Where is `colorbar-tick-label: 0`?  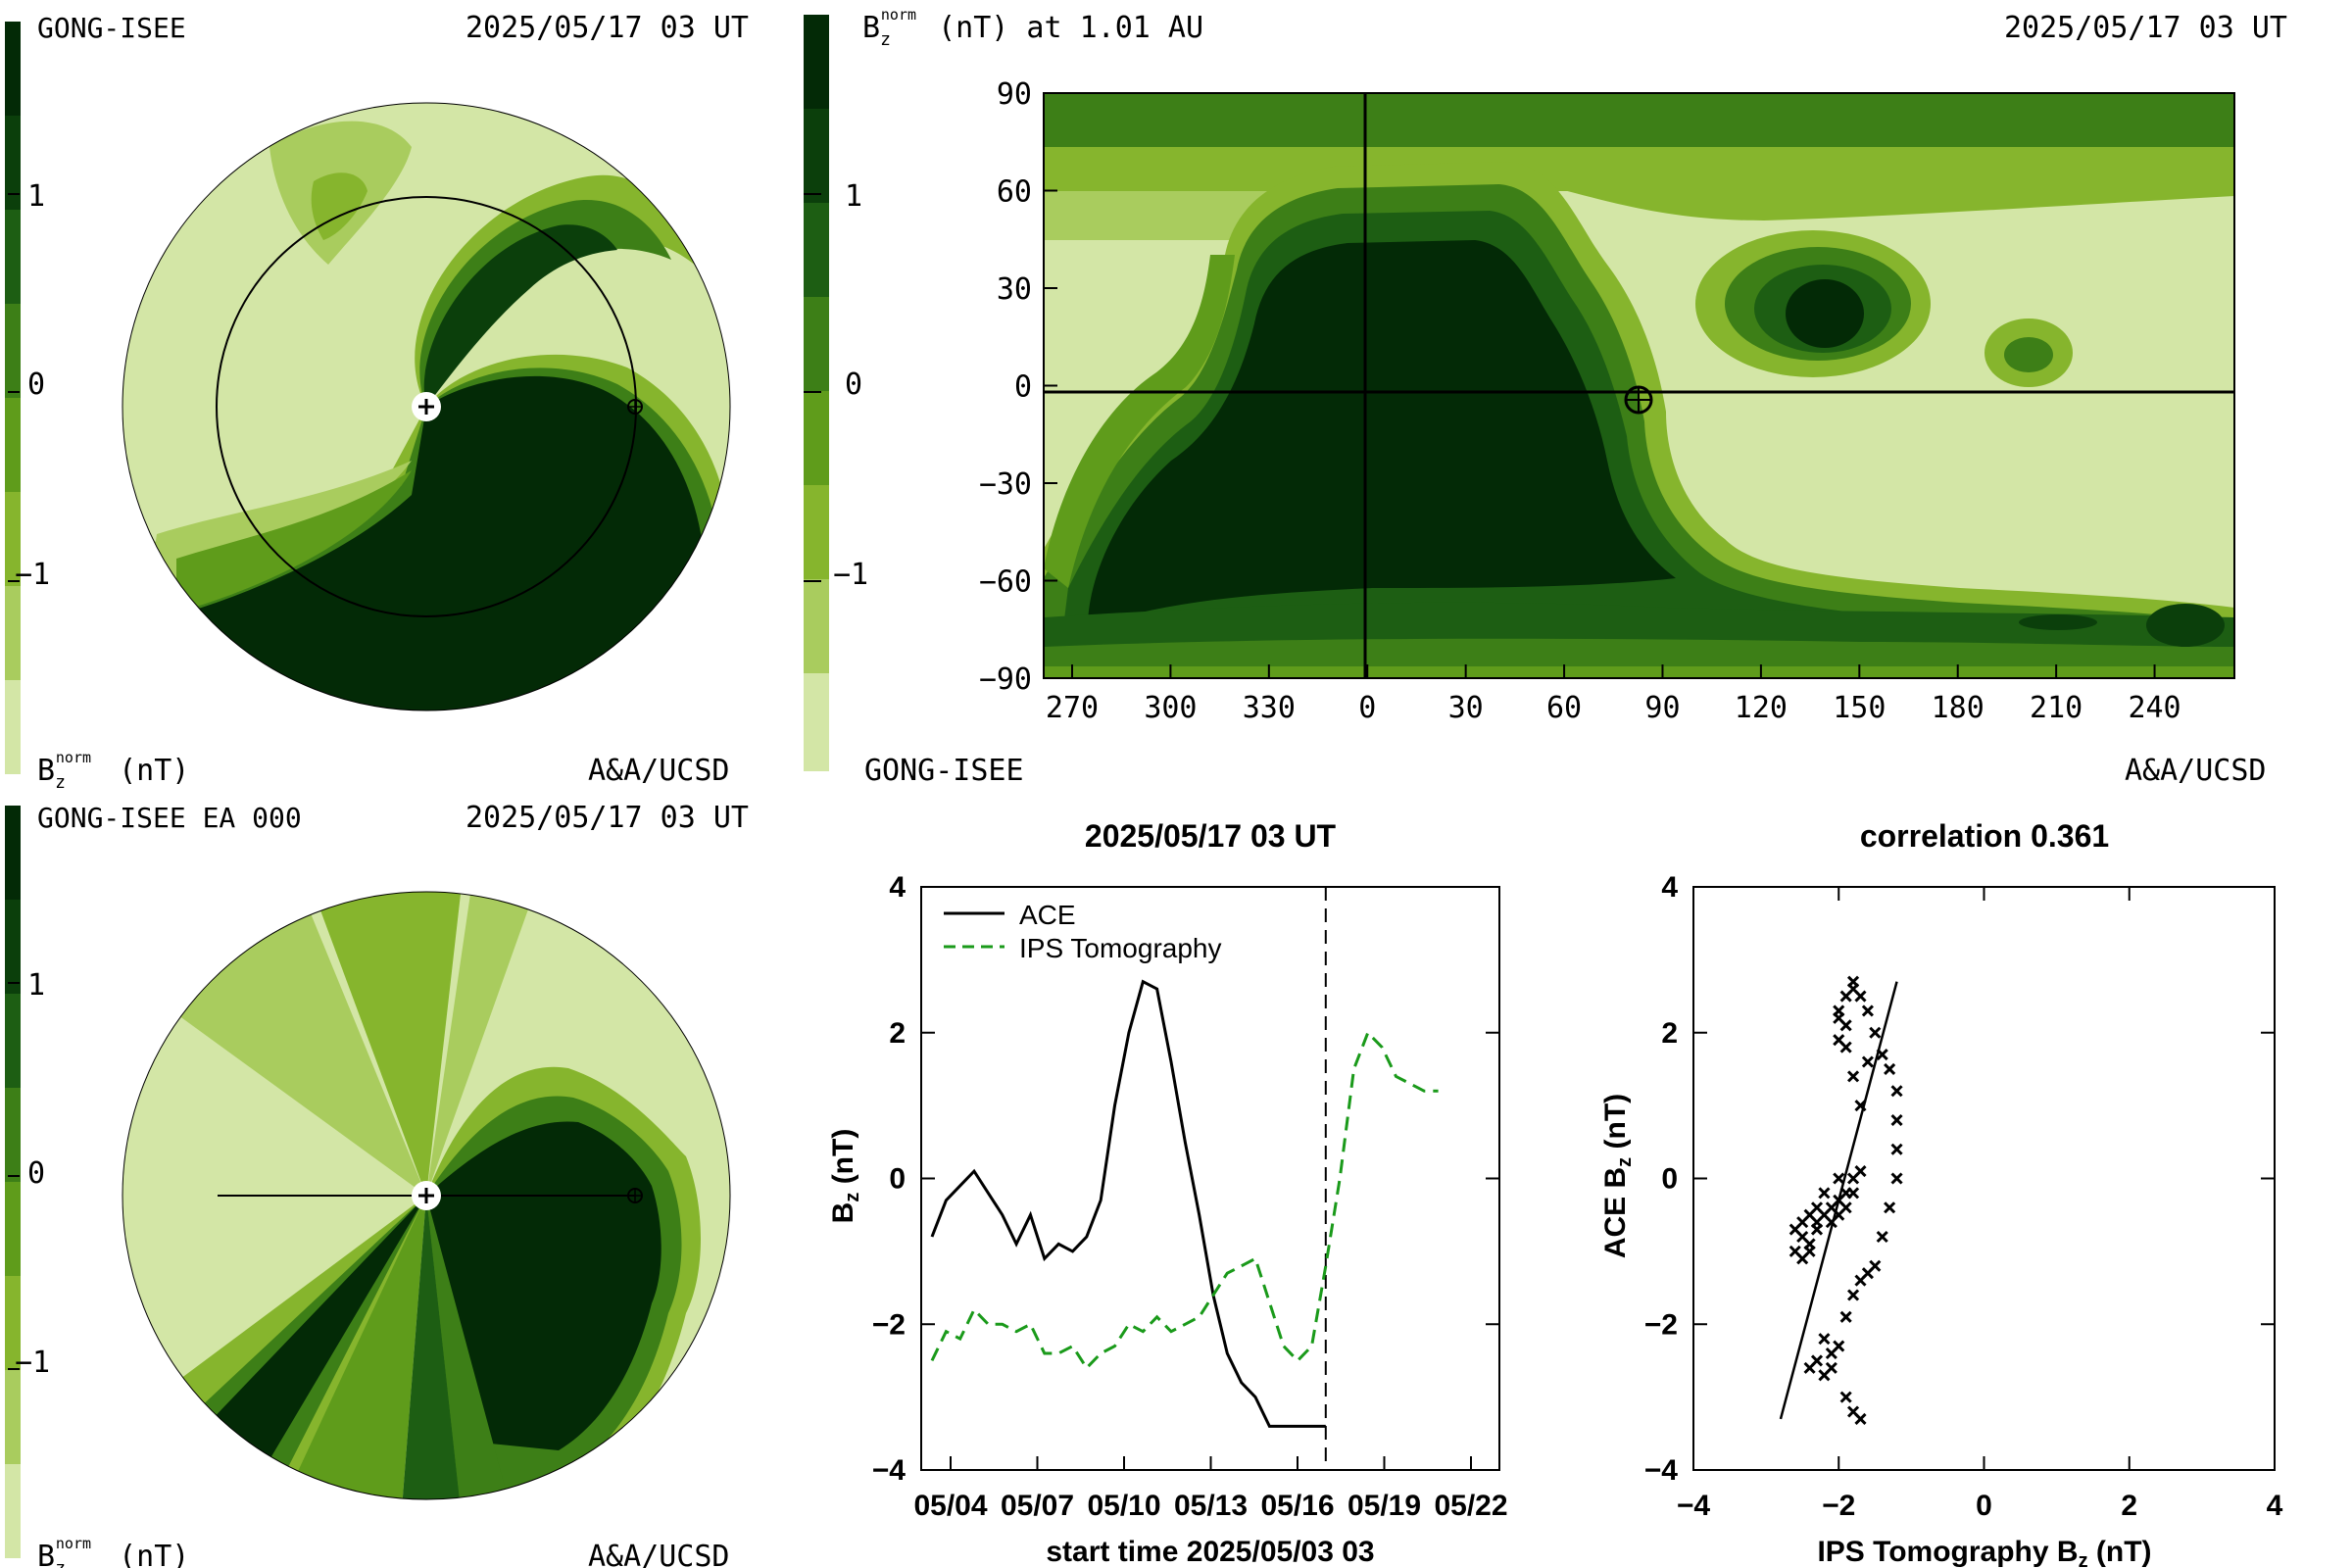 colorbar-tick-label: 0 is located at coordinates (853, 385).